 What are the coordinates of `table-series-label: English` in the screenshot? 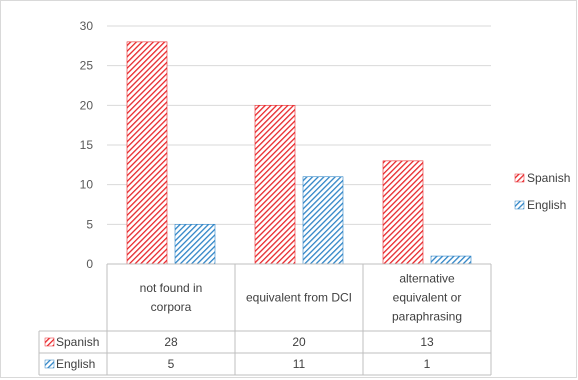 It's located at (75, 364).